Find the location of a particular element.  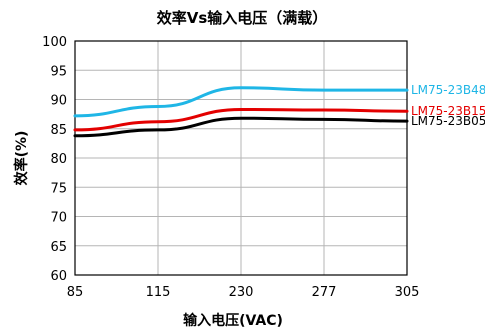

y-tick-label: 100 is located at coordinates (54, 42).